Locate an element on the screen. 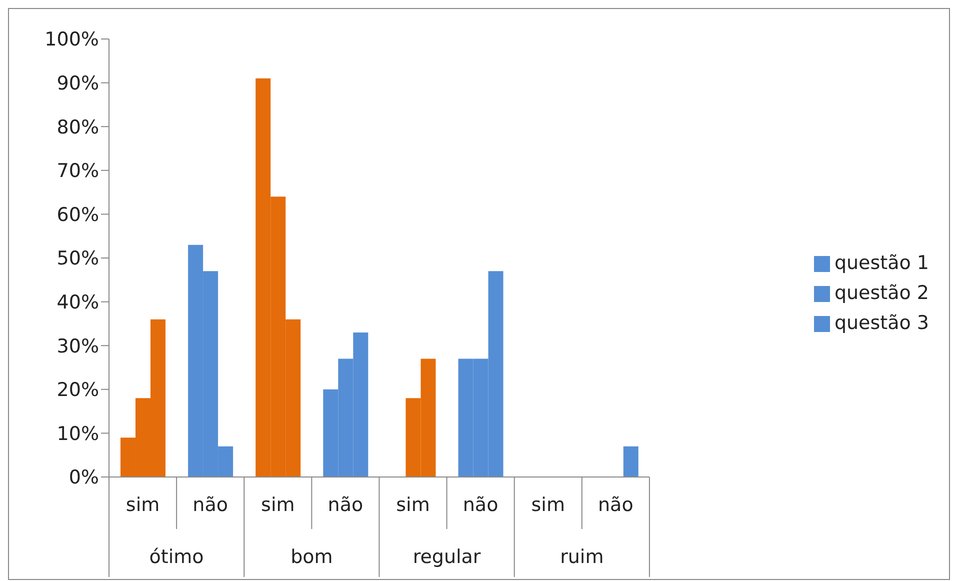  bar is located at coordinates (630, 461).